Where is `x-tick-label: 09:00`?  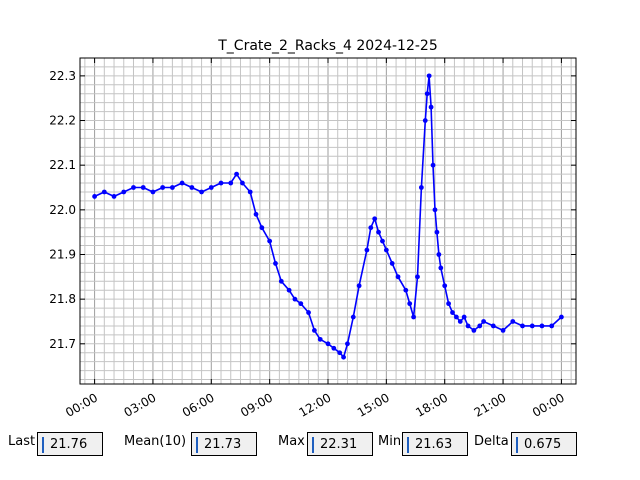 x-tick-label: 09:00 is located at coordinates (256, 404).